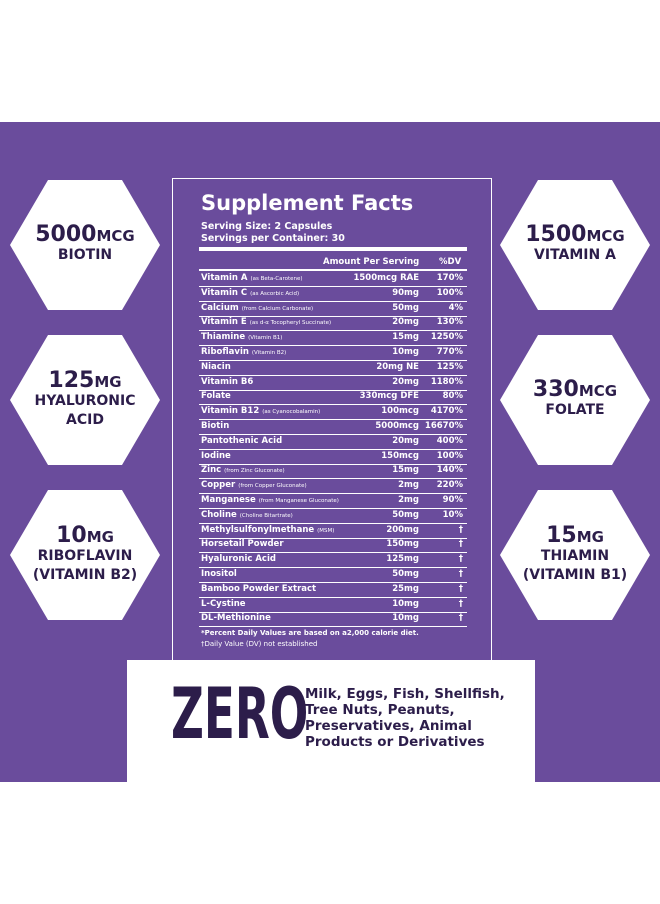 This screenshot has height=904, width=660. What do you see at coordinates (575, 410) in the screenshot?
I see `badge-label: FOLATE` at bounding box center [575, 410].